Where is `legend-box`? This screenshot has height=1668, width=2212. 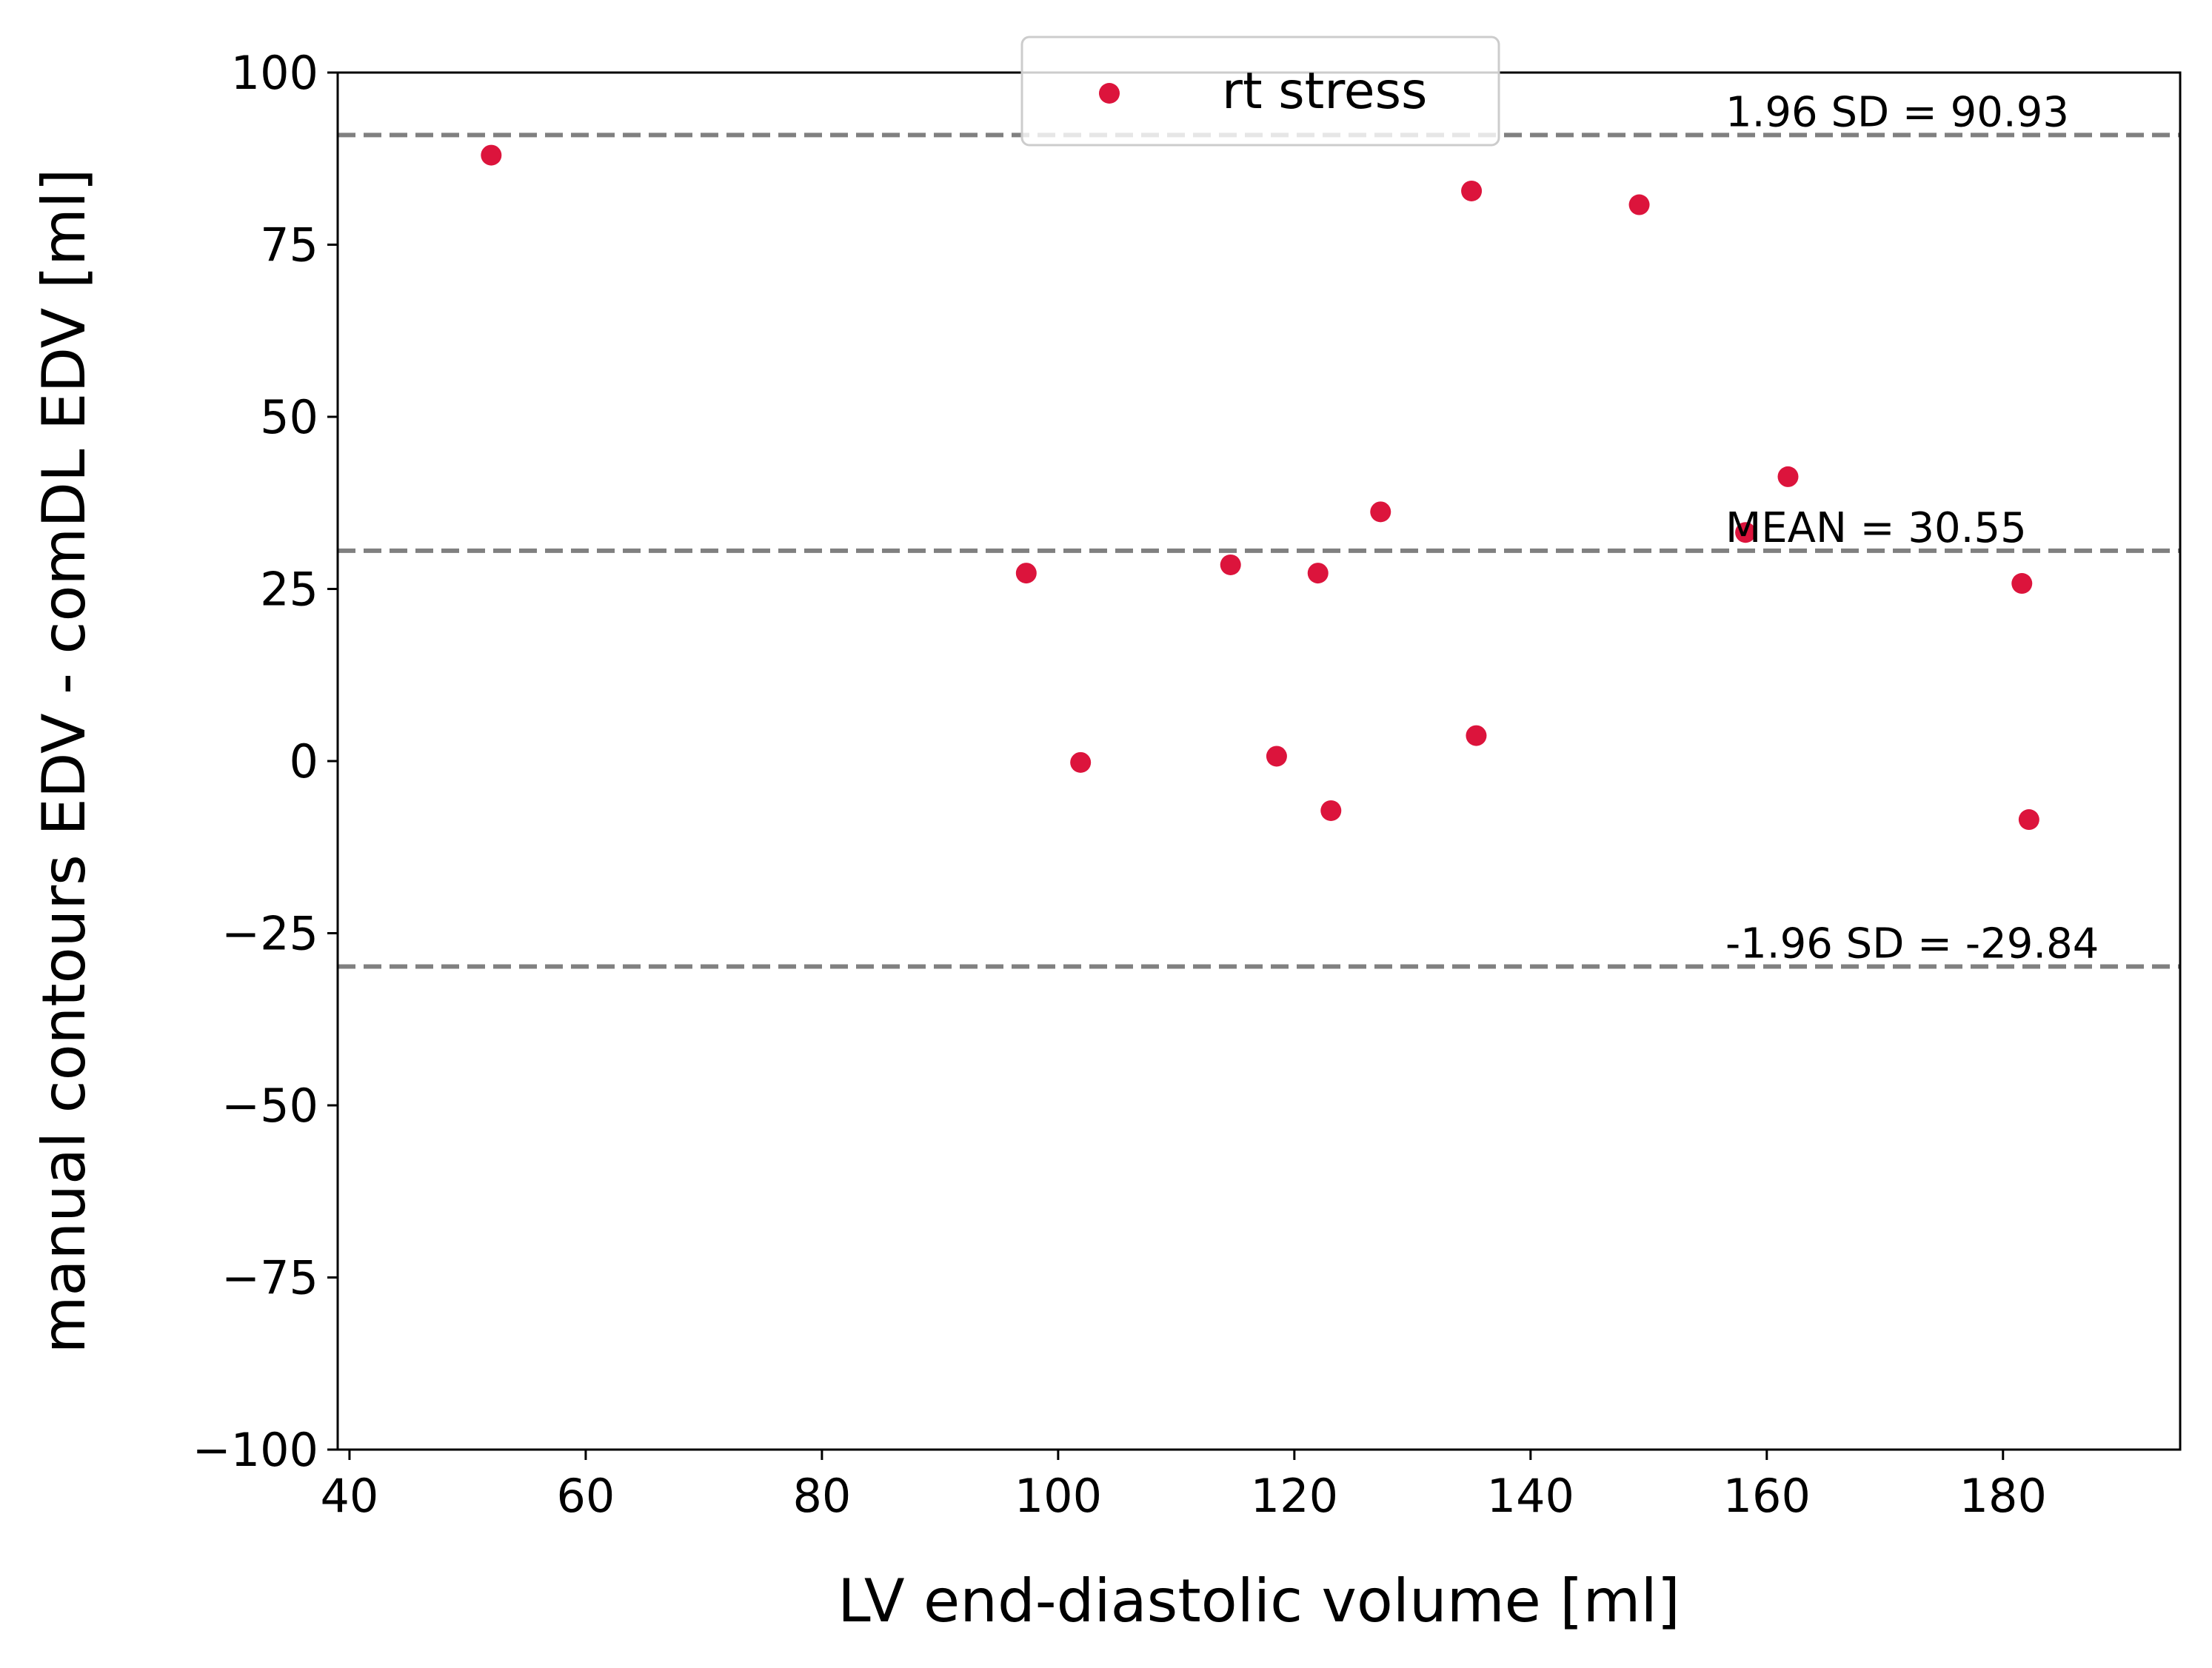 legend-box is located at coordinates (1260, 91).